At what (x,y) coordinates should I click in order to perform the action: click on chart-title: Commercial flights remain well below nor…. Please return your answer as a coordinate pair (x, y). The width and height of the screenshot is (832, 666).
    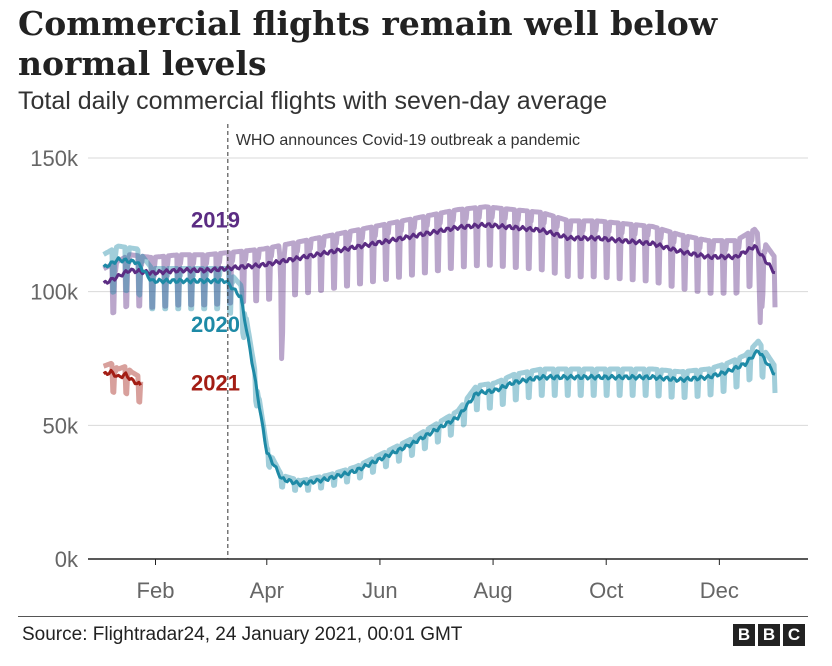
    Looking at the image, I should click on (368, 43).